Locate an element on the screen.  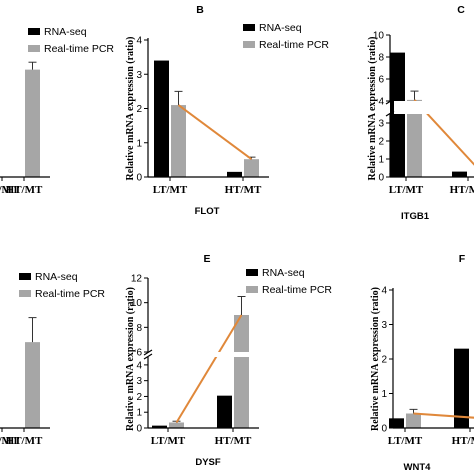
panel-b-legend-swatch-pcr is located at coordinates (249, 44).